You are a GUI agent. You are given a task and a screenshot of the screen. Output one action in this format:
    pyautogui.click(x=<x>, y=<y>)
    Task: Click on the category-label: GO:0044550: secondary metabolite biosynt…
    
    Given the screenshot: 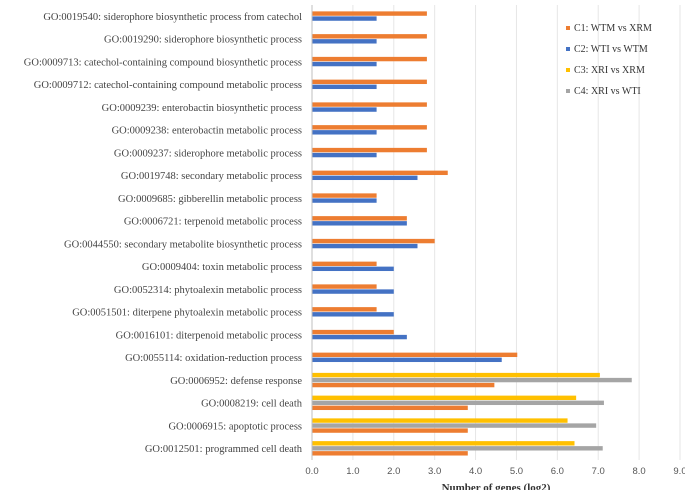 What is the action you would take?
    pyautogui.click(x=183, y=244)
    